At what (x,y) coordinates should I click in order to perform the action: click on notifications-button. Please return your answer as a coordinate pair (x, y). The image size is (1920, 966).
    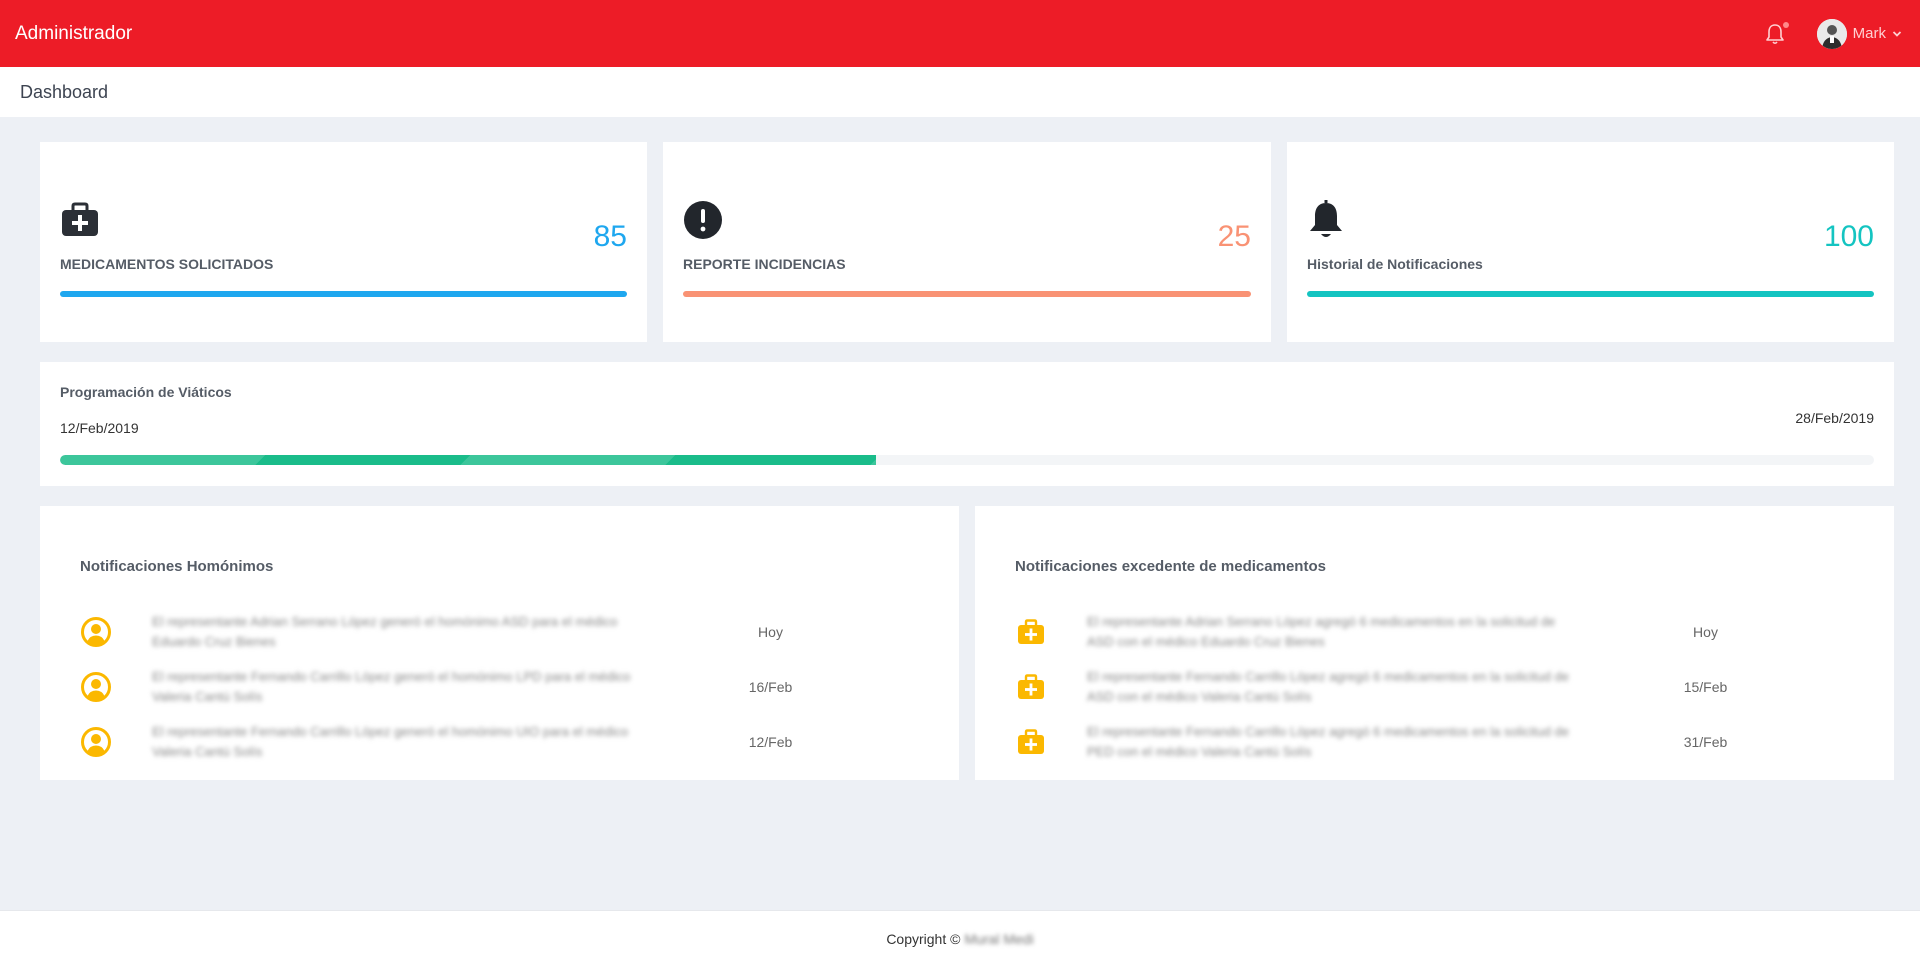
    Looking at the image, I should click on (1777, 33).